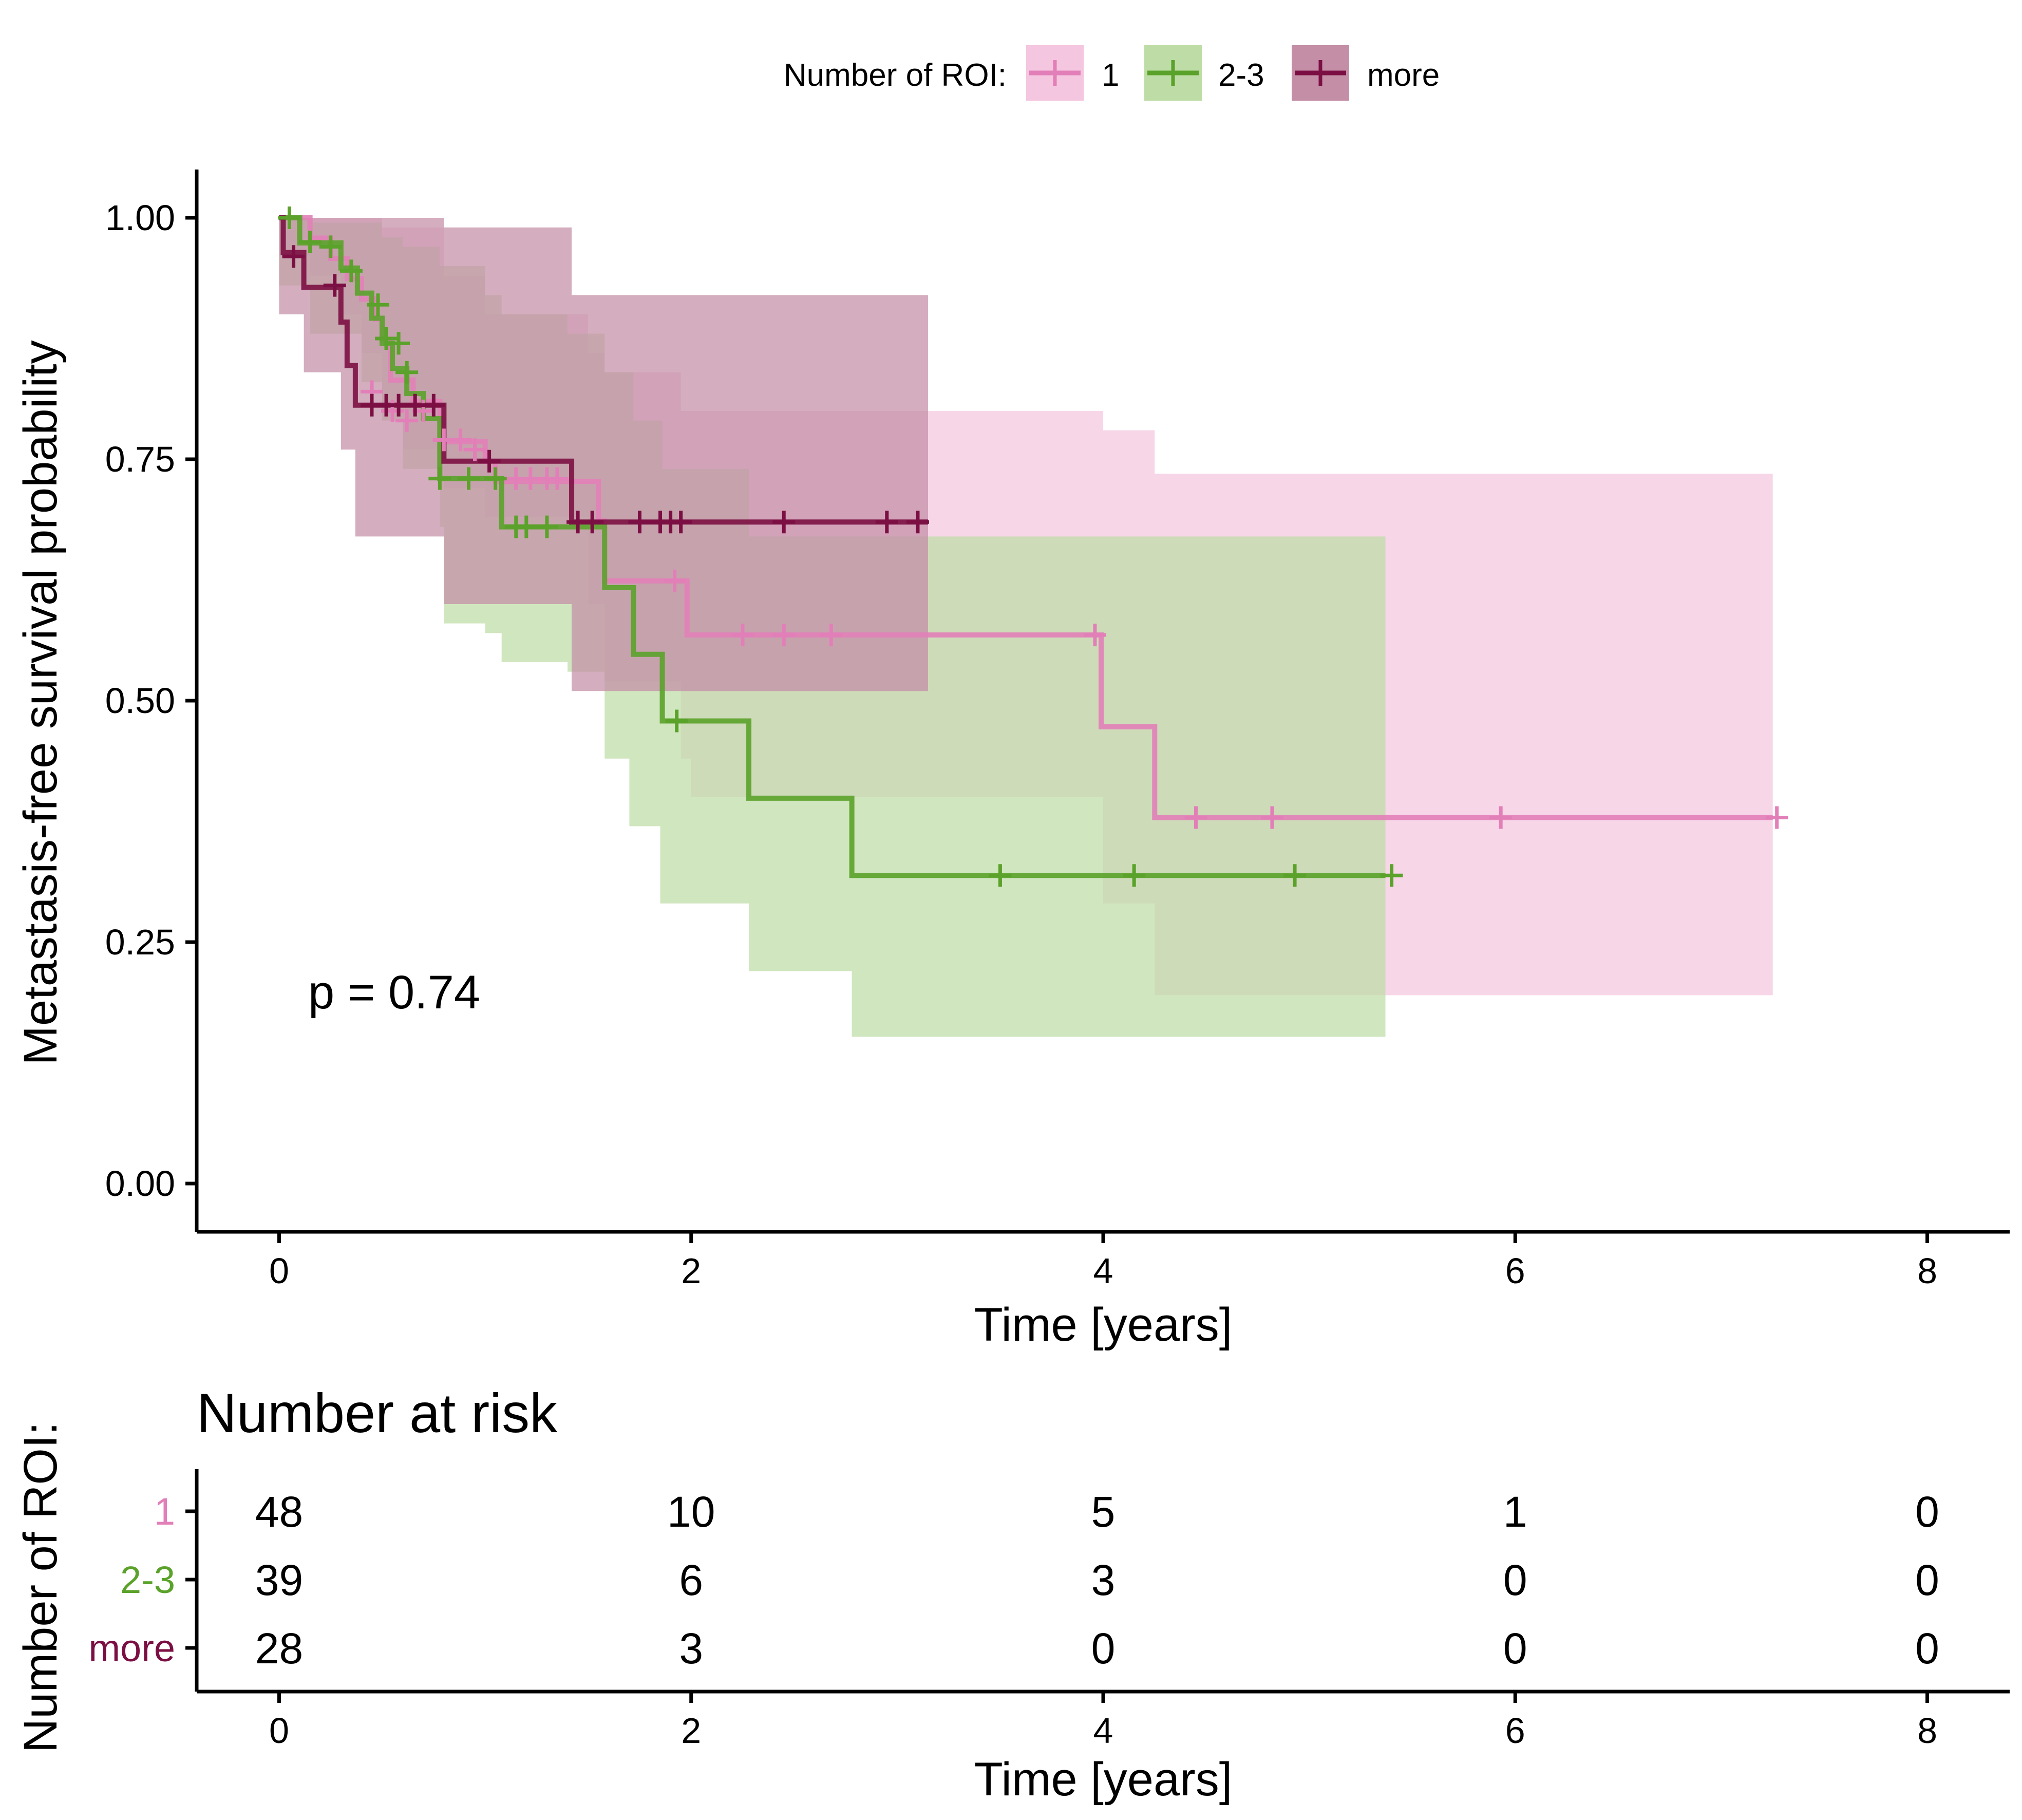 The width and height of the screenshot is (2022, 1820). I want to click on risk-count: 1, so click(1515, 1512).